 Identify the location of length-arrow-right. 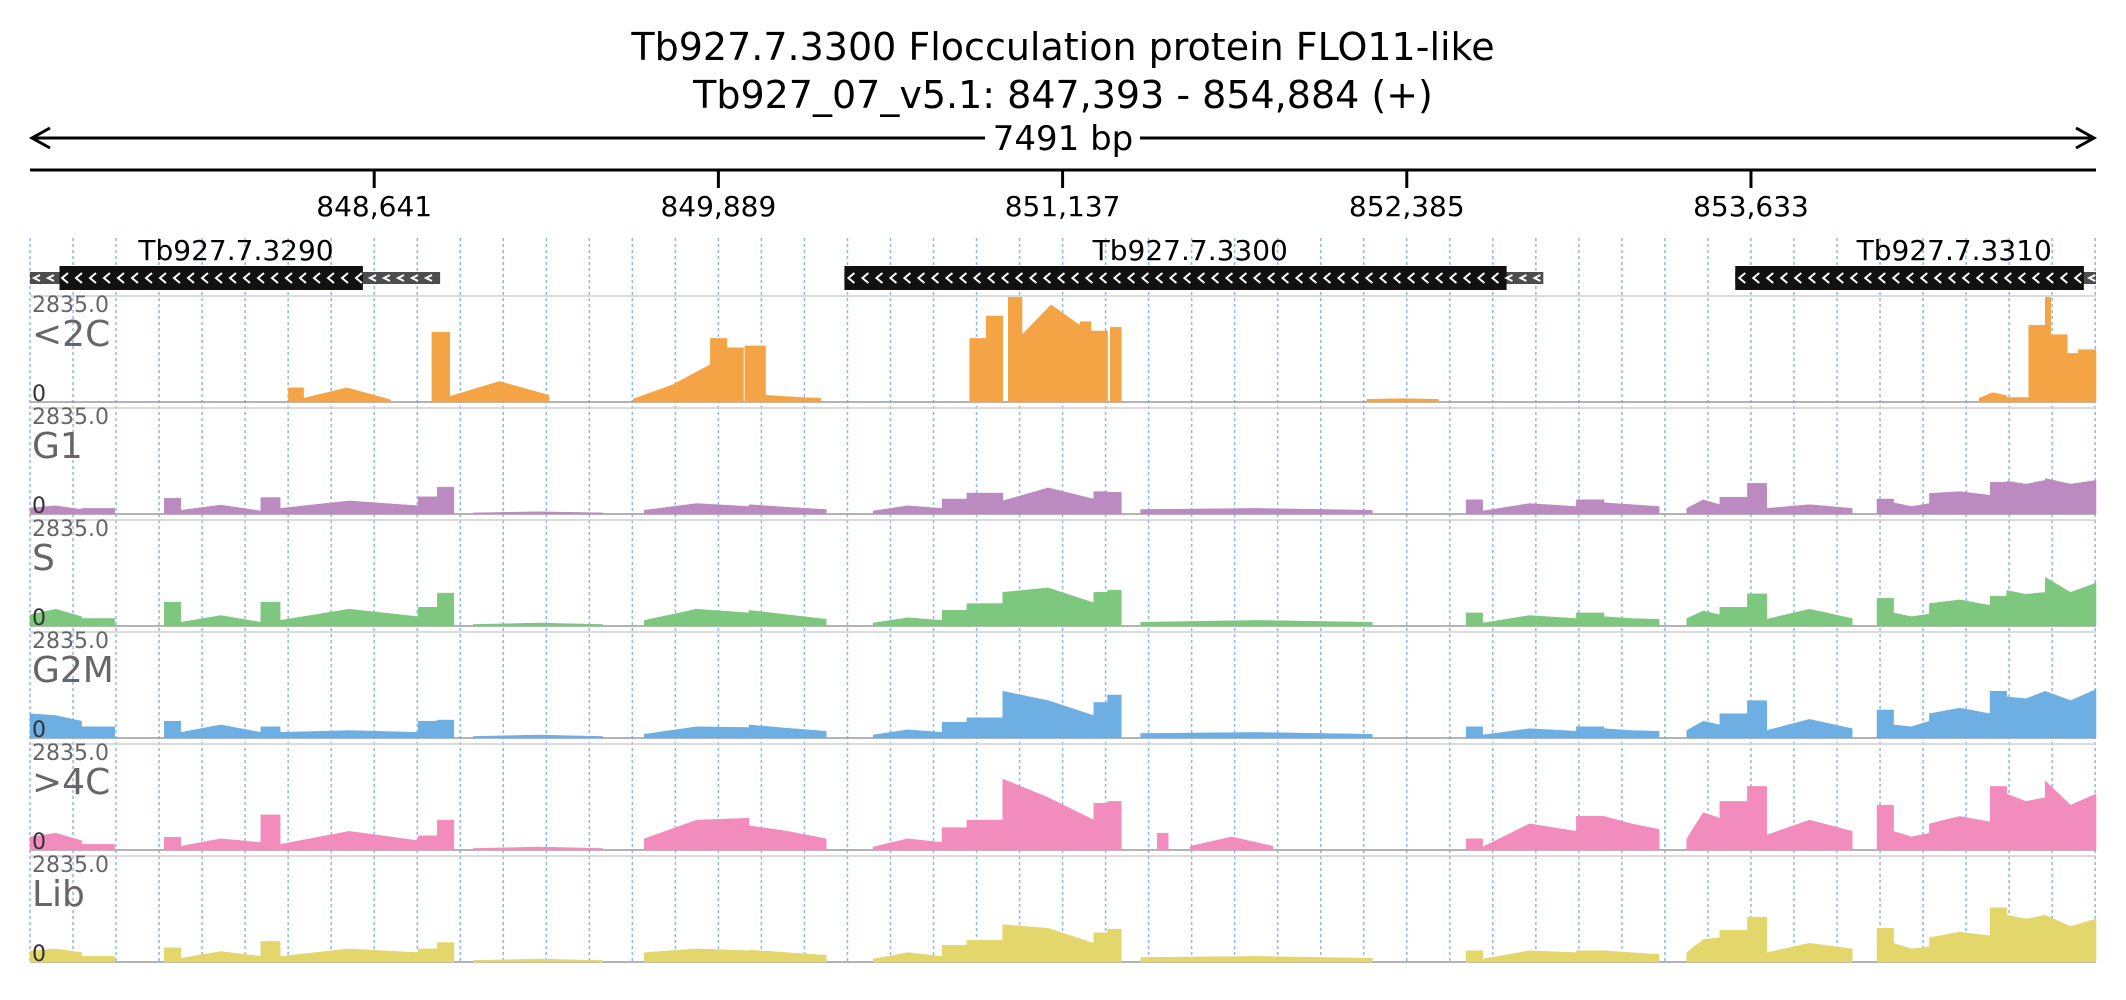
(2086, 138).